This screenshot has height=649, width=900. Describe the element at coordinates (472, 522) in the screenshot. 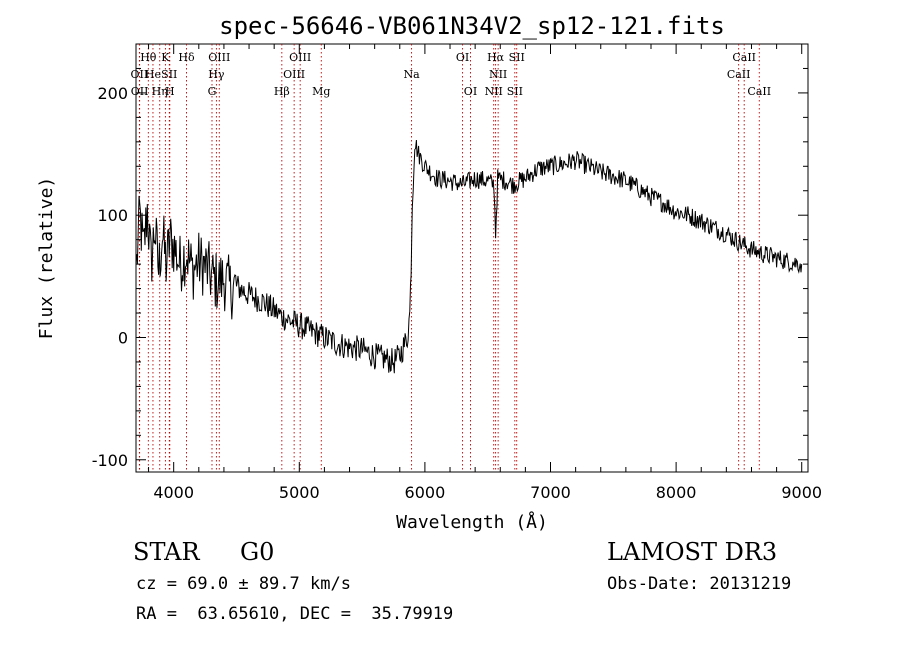

I see `x-axis-label: Wavelength (Å)` at that location.